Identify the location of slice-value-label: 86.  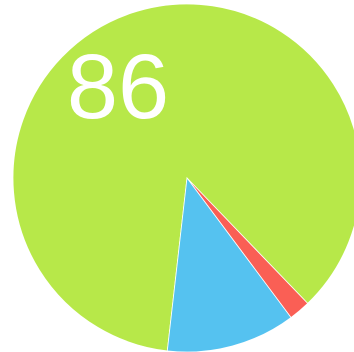
(118, 87).